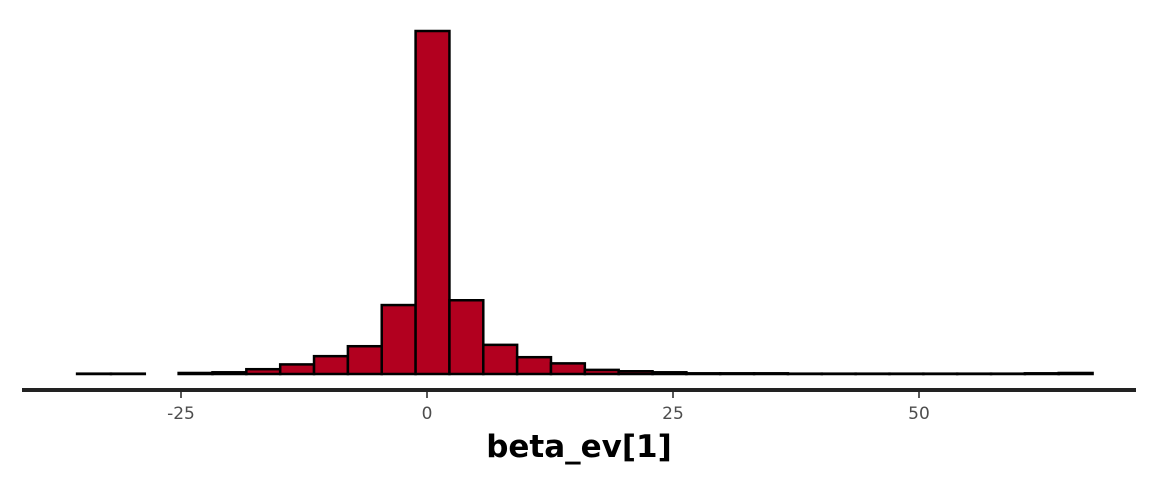 The image size is (1152, 480). Describe the element at coordinates (427, 414) in the screenshot. I see `x-tick-label: 0` at that location.